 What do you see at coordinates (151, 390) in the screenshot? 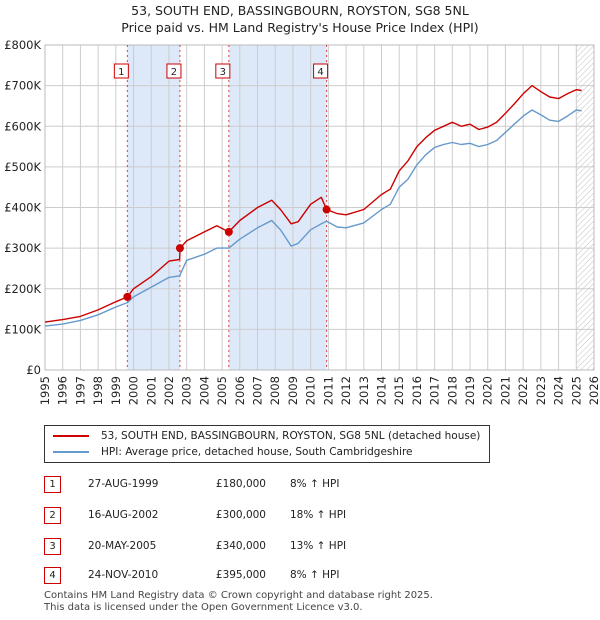
I see `x-tick-label: 2001` at bounding box center [151, 390].